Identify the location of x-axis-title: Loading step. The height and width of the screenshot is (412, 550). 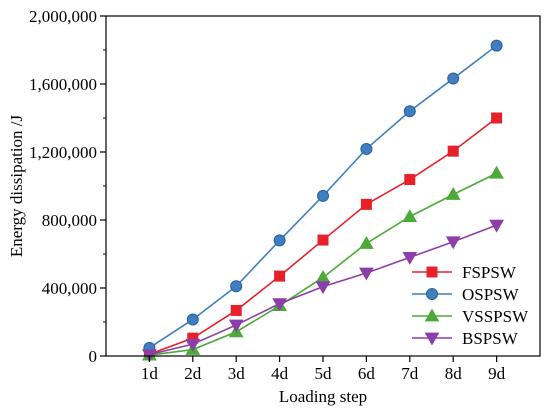
(323, 396).